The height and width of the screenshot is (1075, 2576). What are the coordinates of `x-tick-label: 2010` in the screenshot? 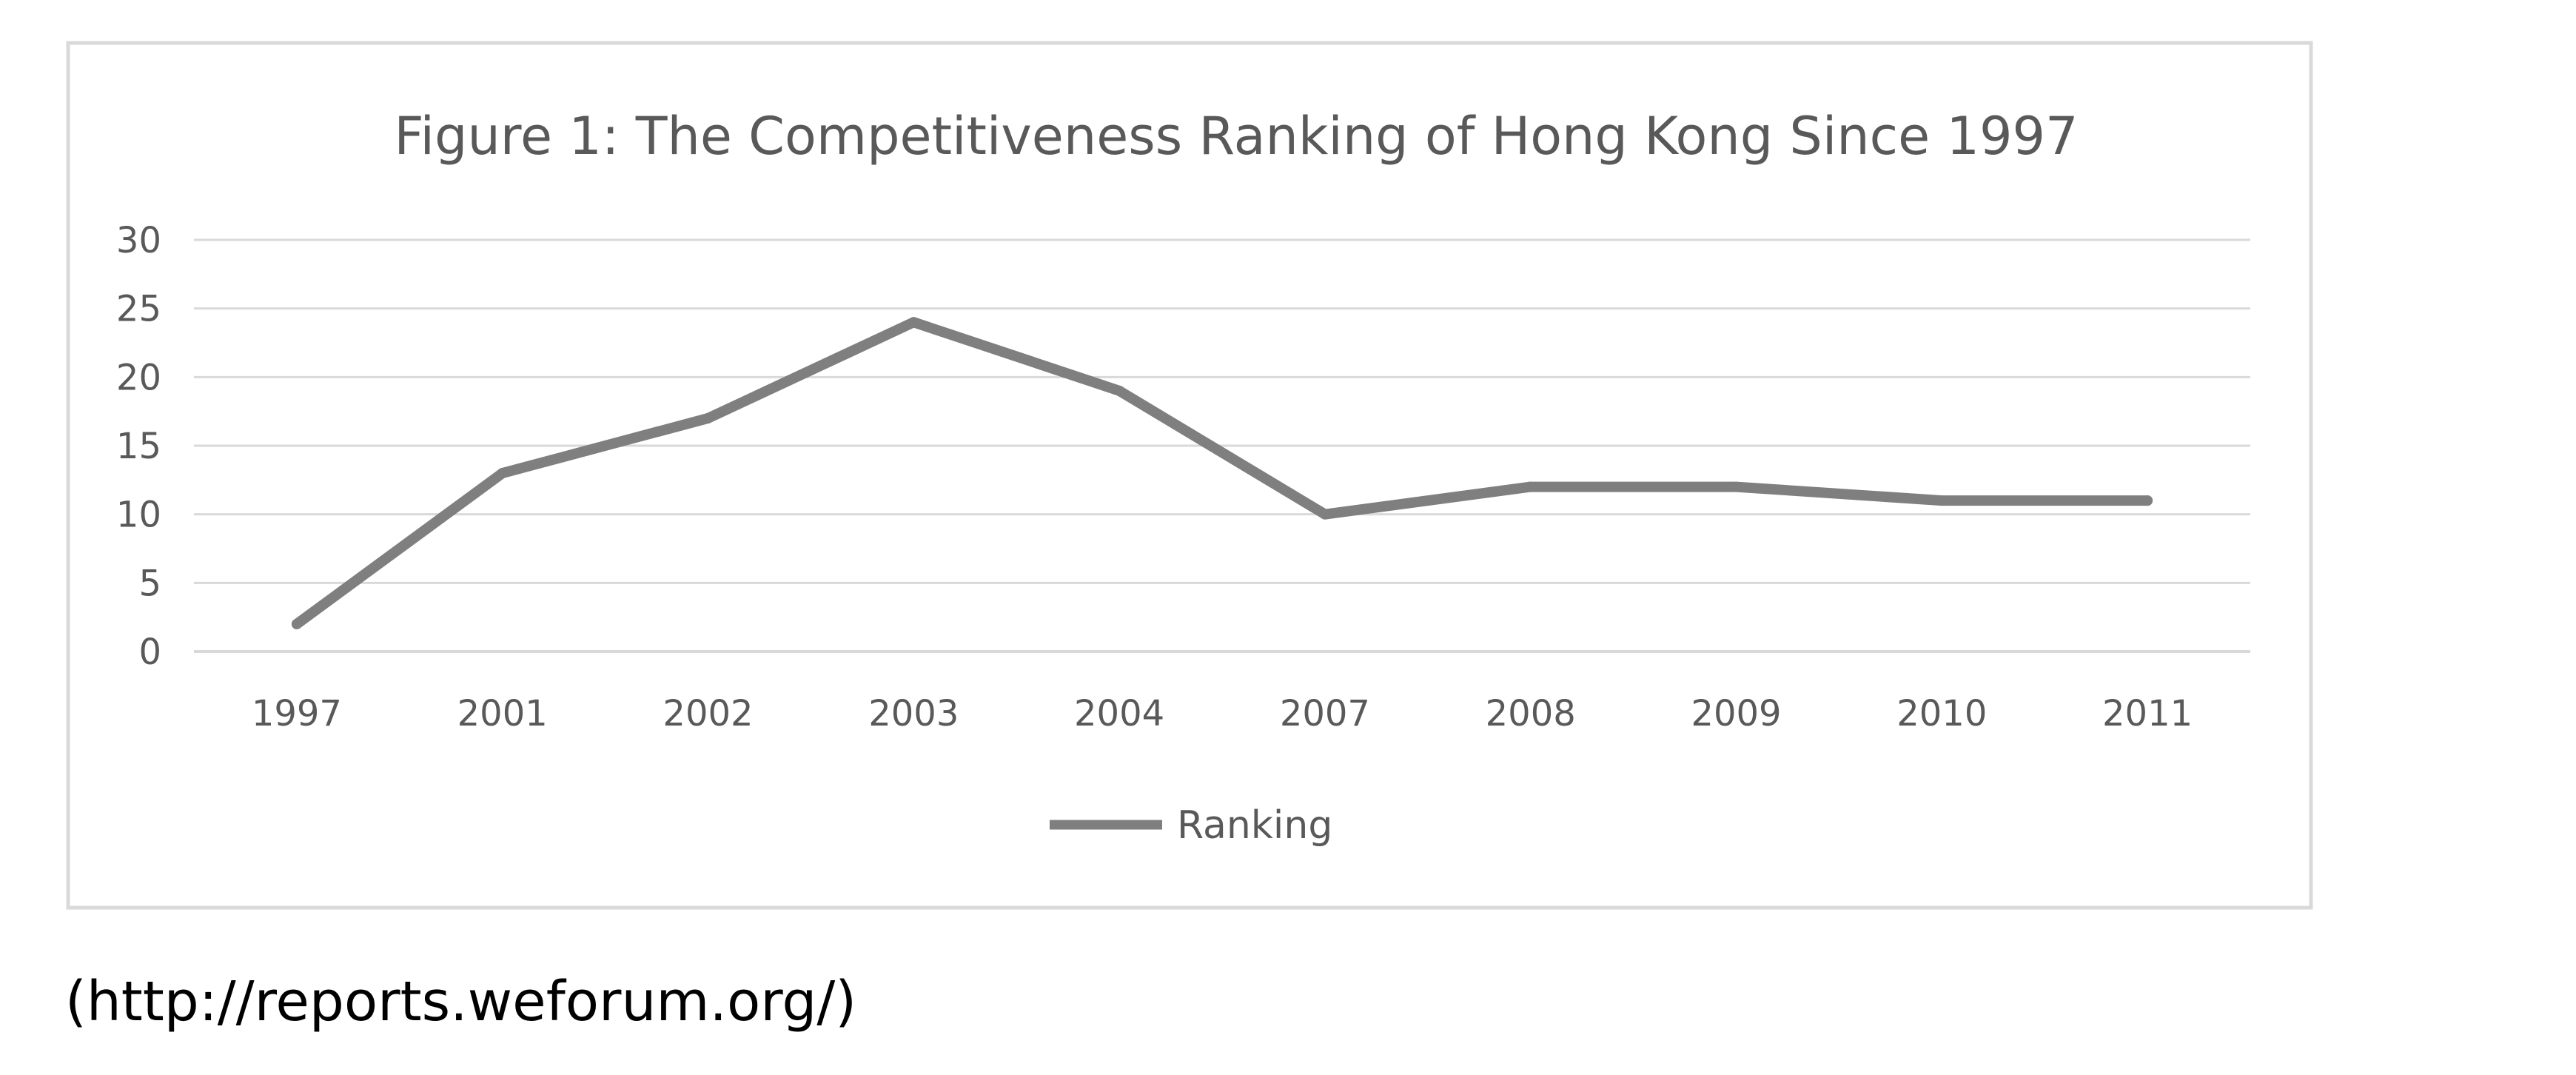 It's located at (1941, 713).